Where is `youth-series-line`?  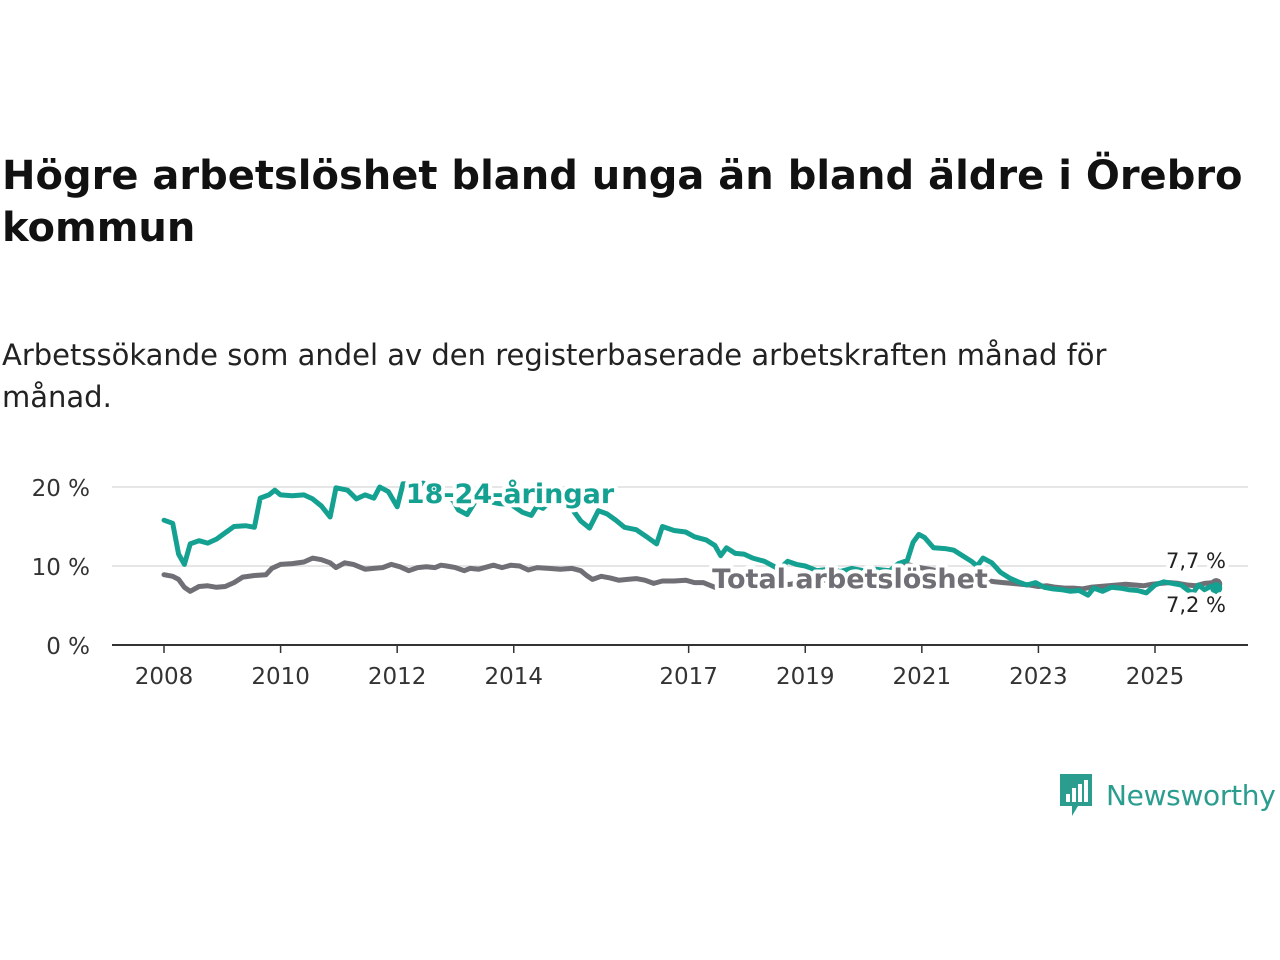 youth-series-line is located at coordinates (690, 539).